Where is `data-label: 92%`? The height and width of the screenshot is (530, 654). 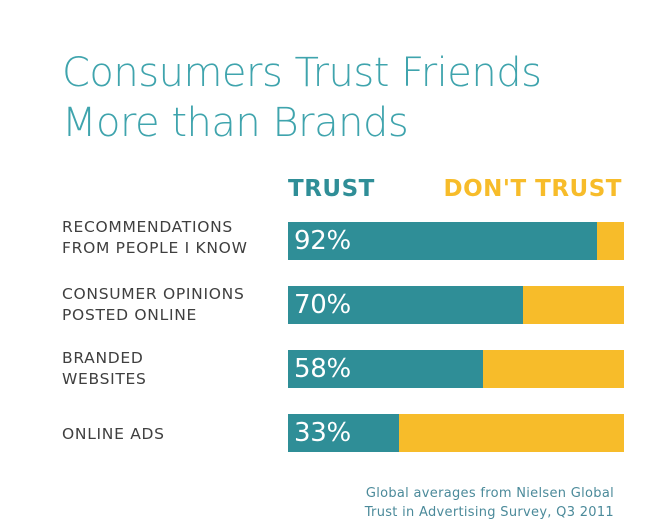 data-label: 92% is located at coordinates (322, 241).